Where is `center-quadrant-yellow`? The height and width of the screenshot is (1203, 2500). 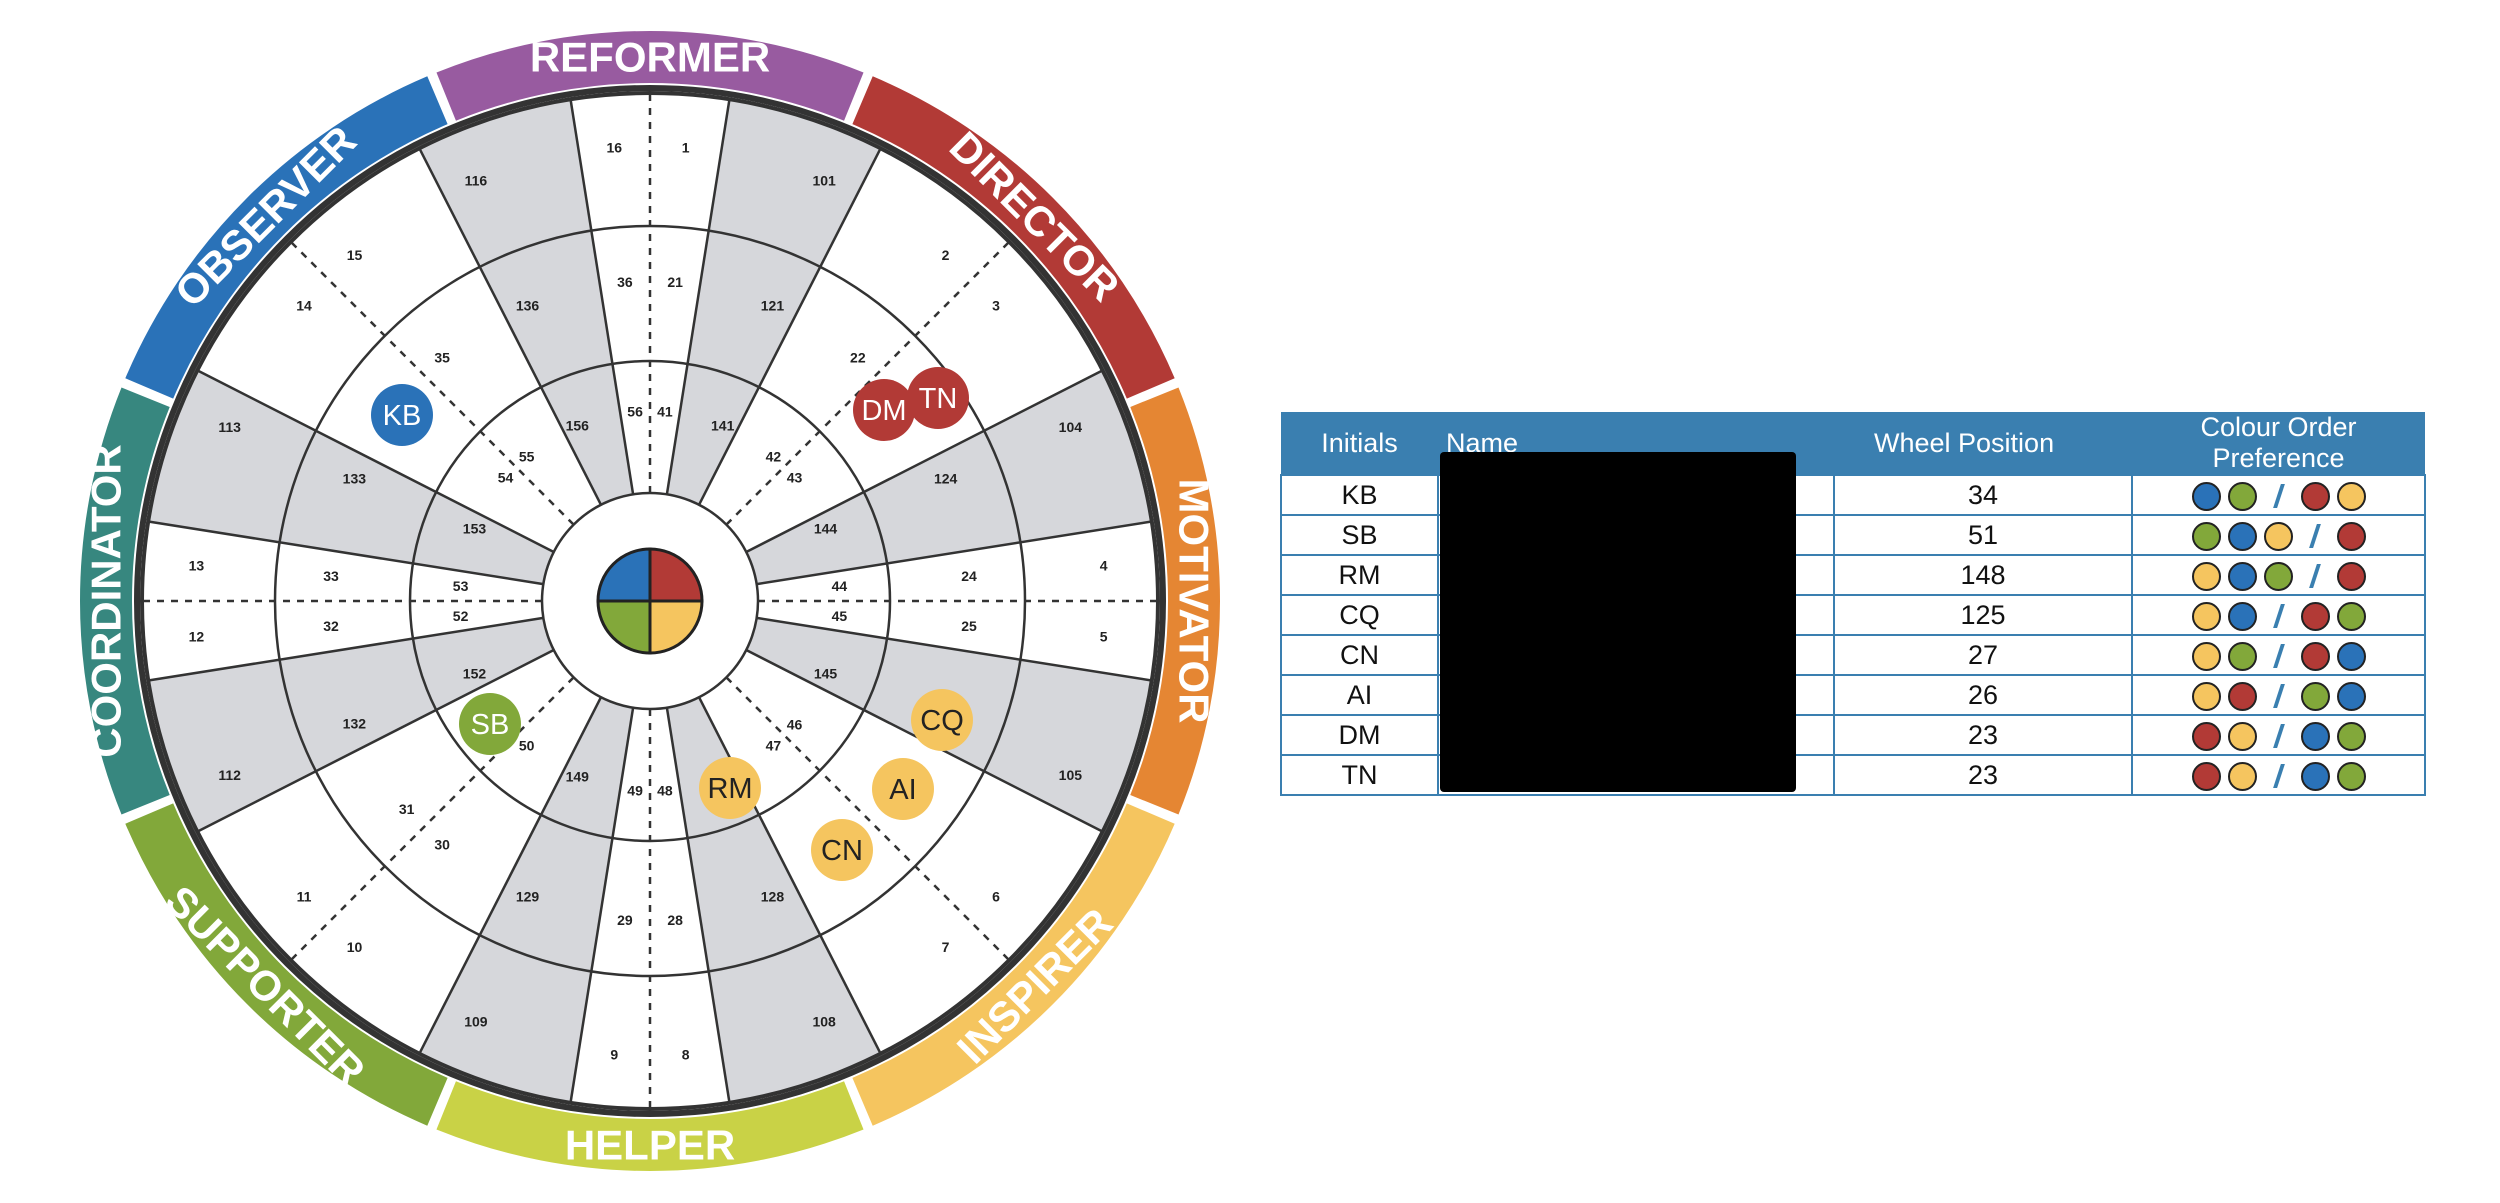
center-quadrant-yellow is located at coordinates (676, 627).